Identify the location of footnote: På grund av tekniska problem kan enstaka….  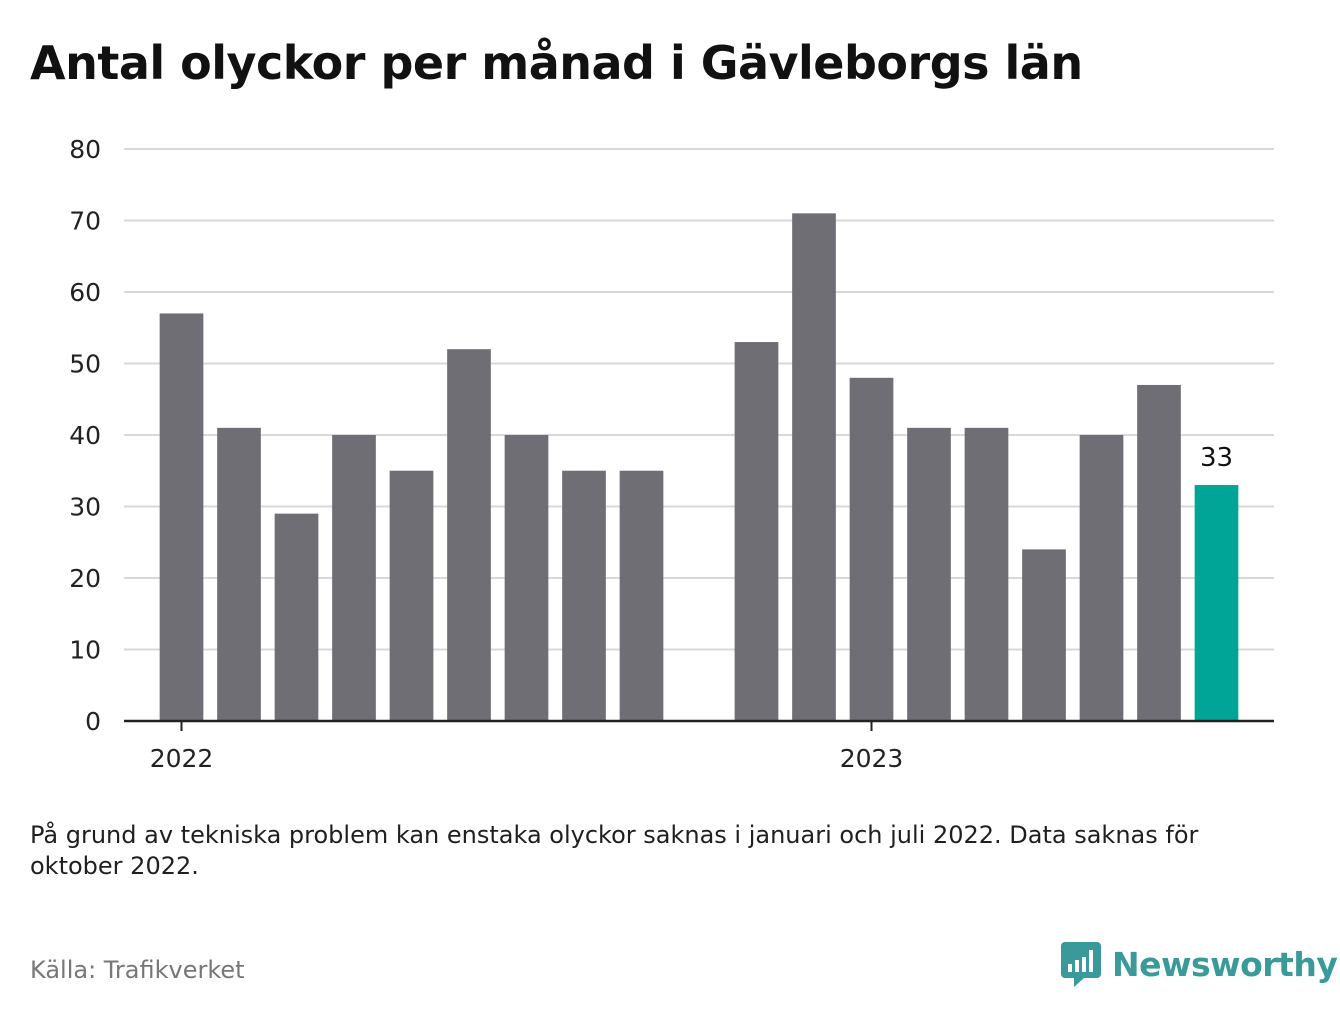
(614, 850).